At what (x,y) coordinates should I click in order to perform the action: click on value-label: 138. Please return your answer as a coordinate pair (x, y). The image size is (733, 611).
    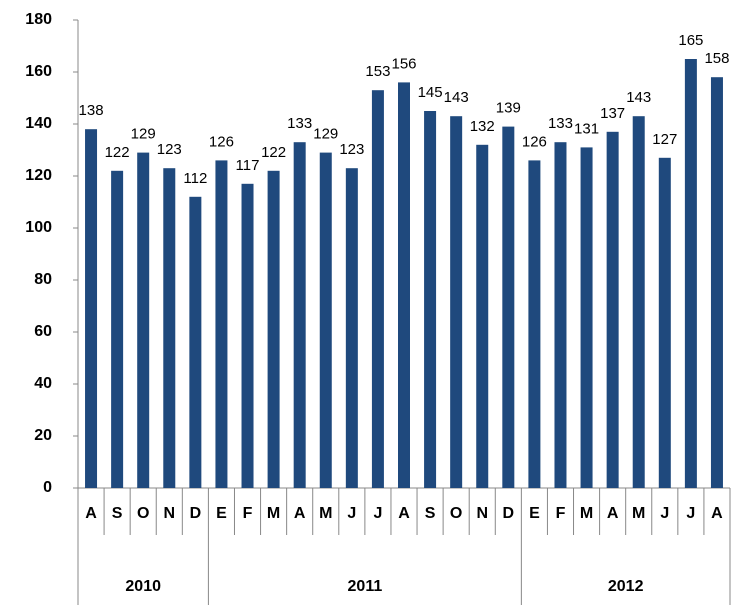
    Looking at the image, I should click on (91, 110).